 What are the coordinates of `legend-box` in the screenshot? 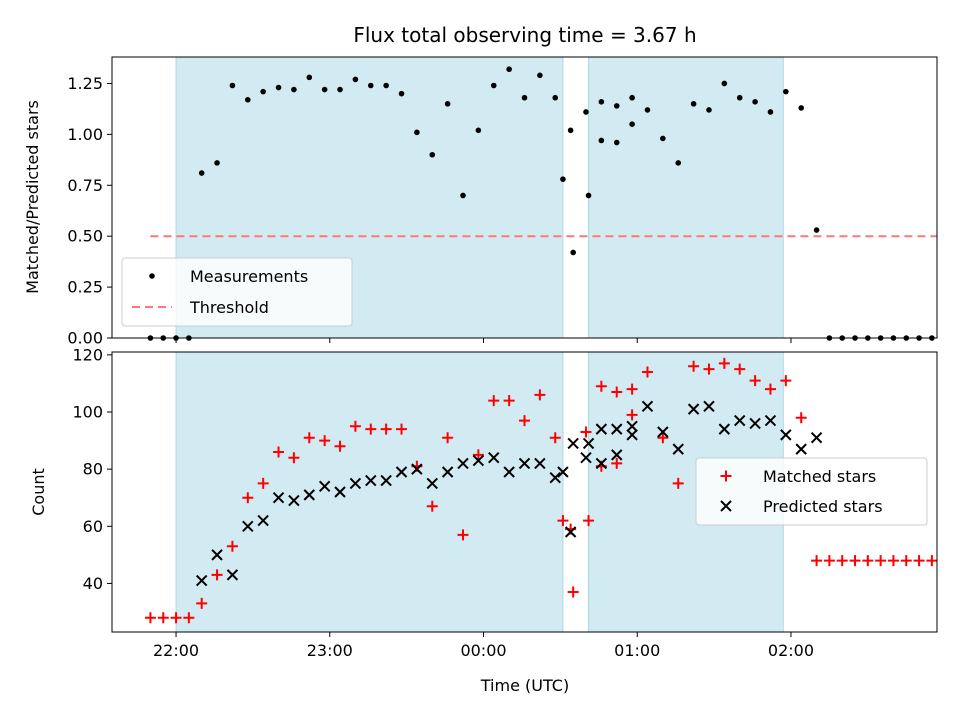 It's located at (237, 292).